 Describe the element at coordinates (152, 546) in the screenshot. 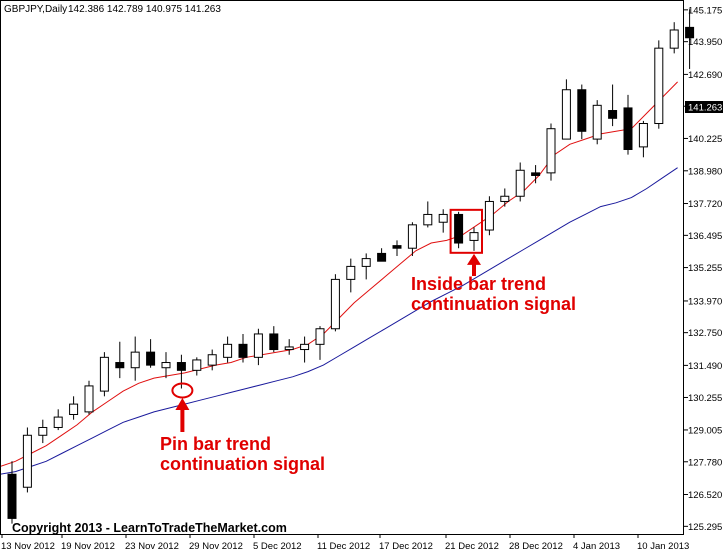

I see `x-tick-label: 23 Nov 2012` at that location.